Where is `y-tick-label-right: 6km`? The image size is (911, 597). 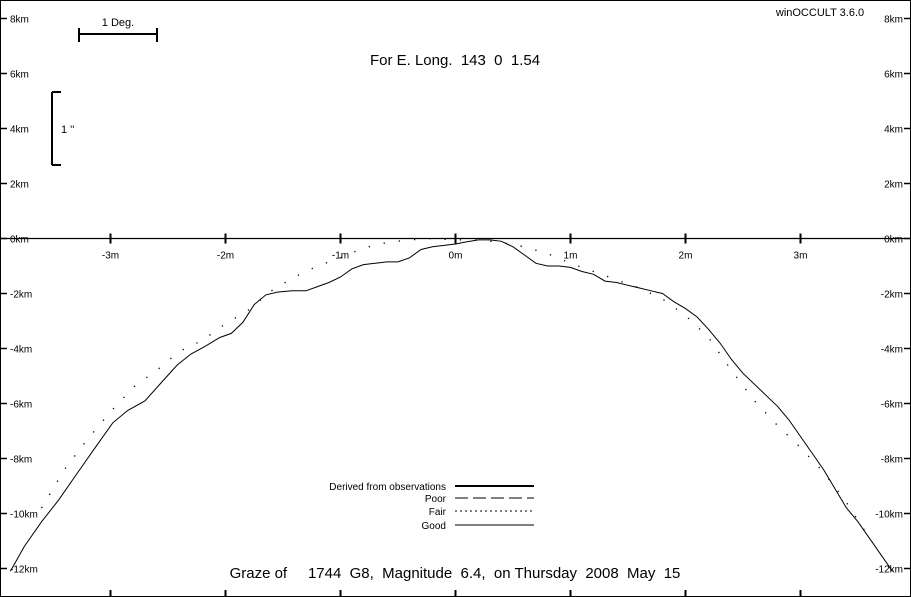
y-tick-label-right: 6km is located at coordinates (893, 75).